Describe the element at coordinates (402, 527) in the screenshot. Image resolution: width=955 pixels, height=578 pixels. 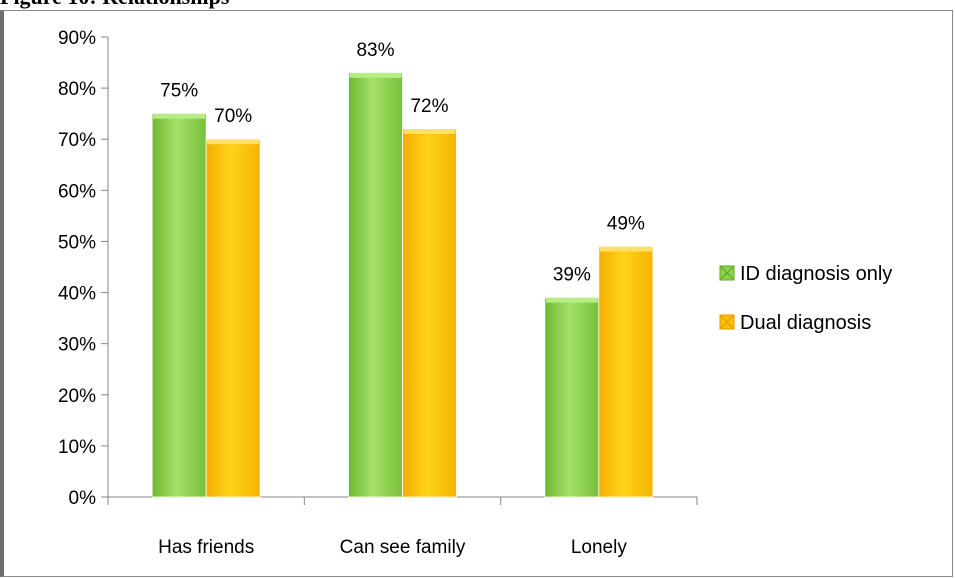
I see `x-axis: Has friends Can see family Lonely` at that location.